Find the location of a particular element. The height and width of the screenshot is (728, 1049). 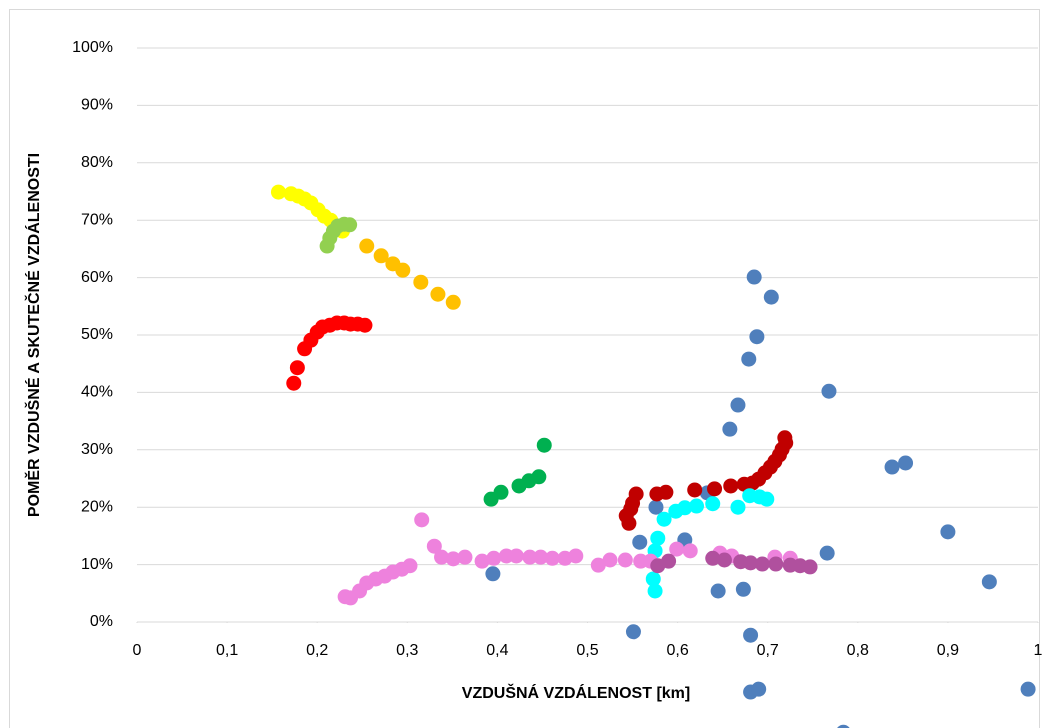

y-tick-label: 50% is located at coordinates (97, 334).